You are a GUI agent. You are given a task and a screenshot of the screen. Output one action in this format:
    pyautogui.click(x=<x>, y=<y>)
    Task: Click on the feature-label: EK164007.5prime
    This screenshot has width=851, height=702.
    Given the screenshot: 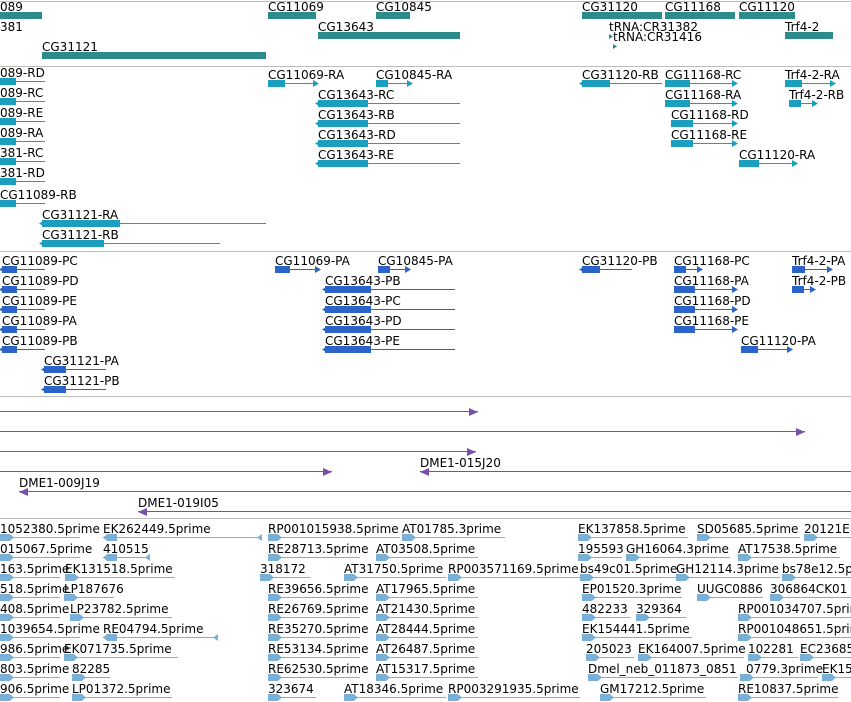 What is the action you would take?
    pyautogui.click(x=692, y=649)
    